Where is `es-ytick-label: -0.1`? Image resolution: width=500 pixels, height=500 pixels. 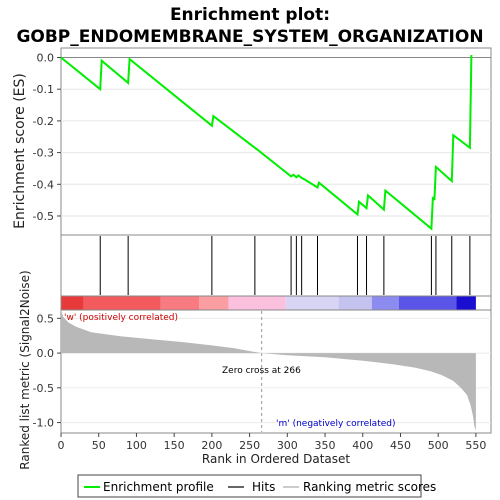
es-ytick-label: -0.1 is located at coordinates (43, 89).